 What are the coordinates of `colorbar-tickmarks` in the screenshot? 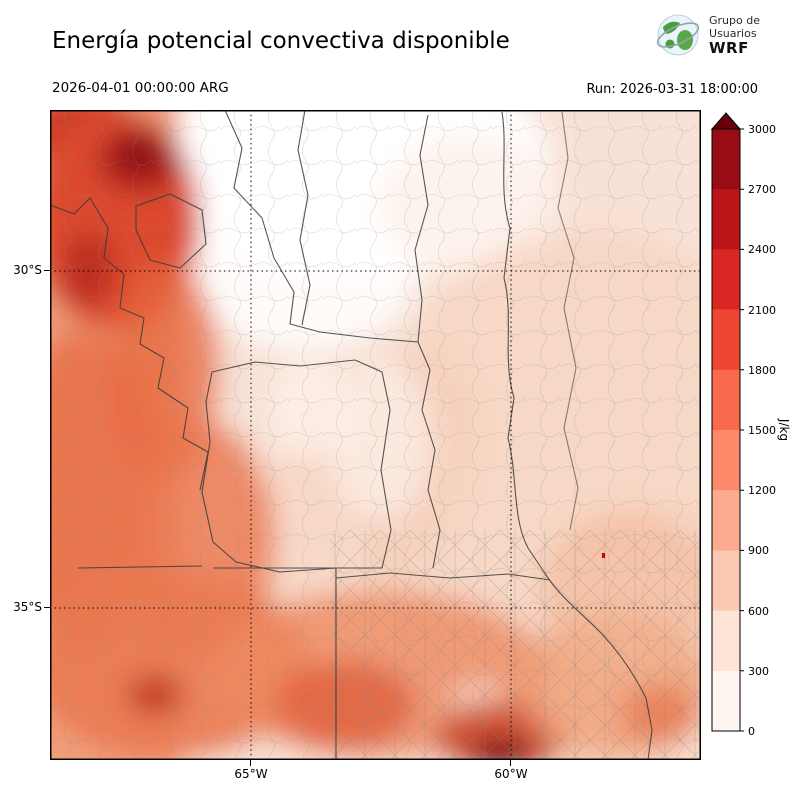 It's located at (742, 430).